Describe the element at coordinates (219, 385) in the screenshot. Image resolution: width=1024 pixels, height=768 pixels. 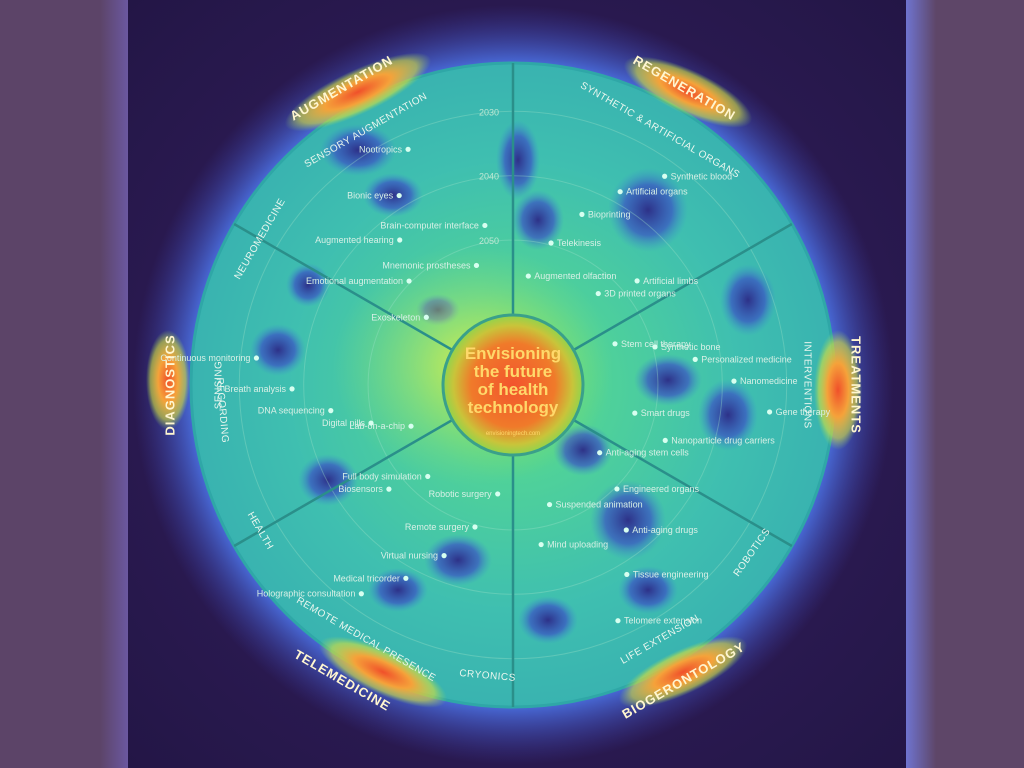
I see `subsector-title: SENSING` at that location.